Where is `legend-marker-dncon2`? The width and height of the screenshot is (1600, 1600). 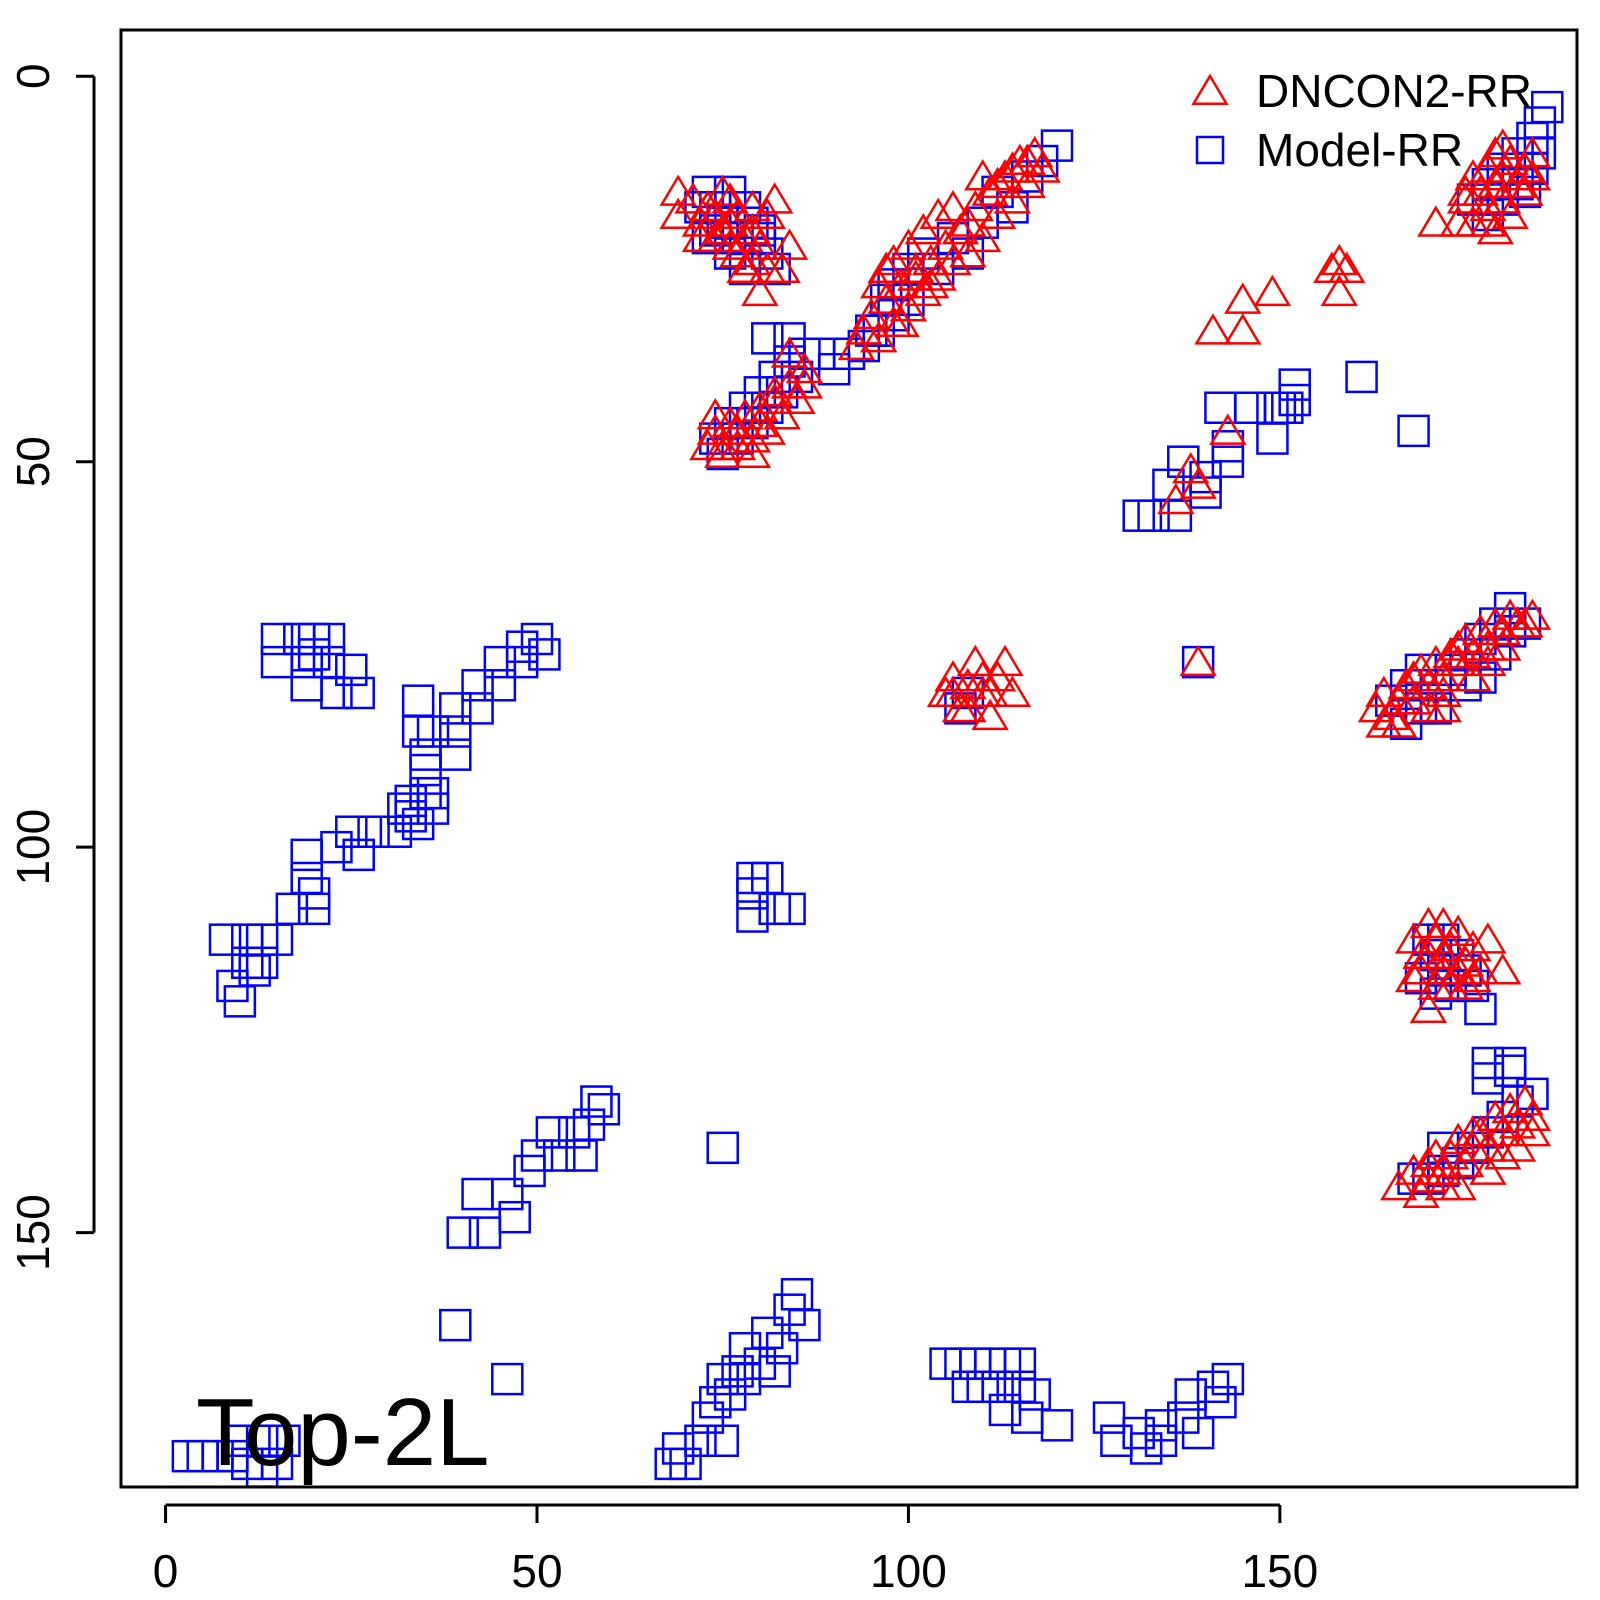 legend-marker-dncon2 is located at coordinates (1210, 89).